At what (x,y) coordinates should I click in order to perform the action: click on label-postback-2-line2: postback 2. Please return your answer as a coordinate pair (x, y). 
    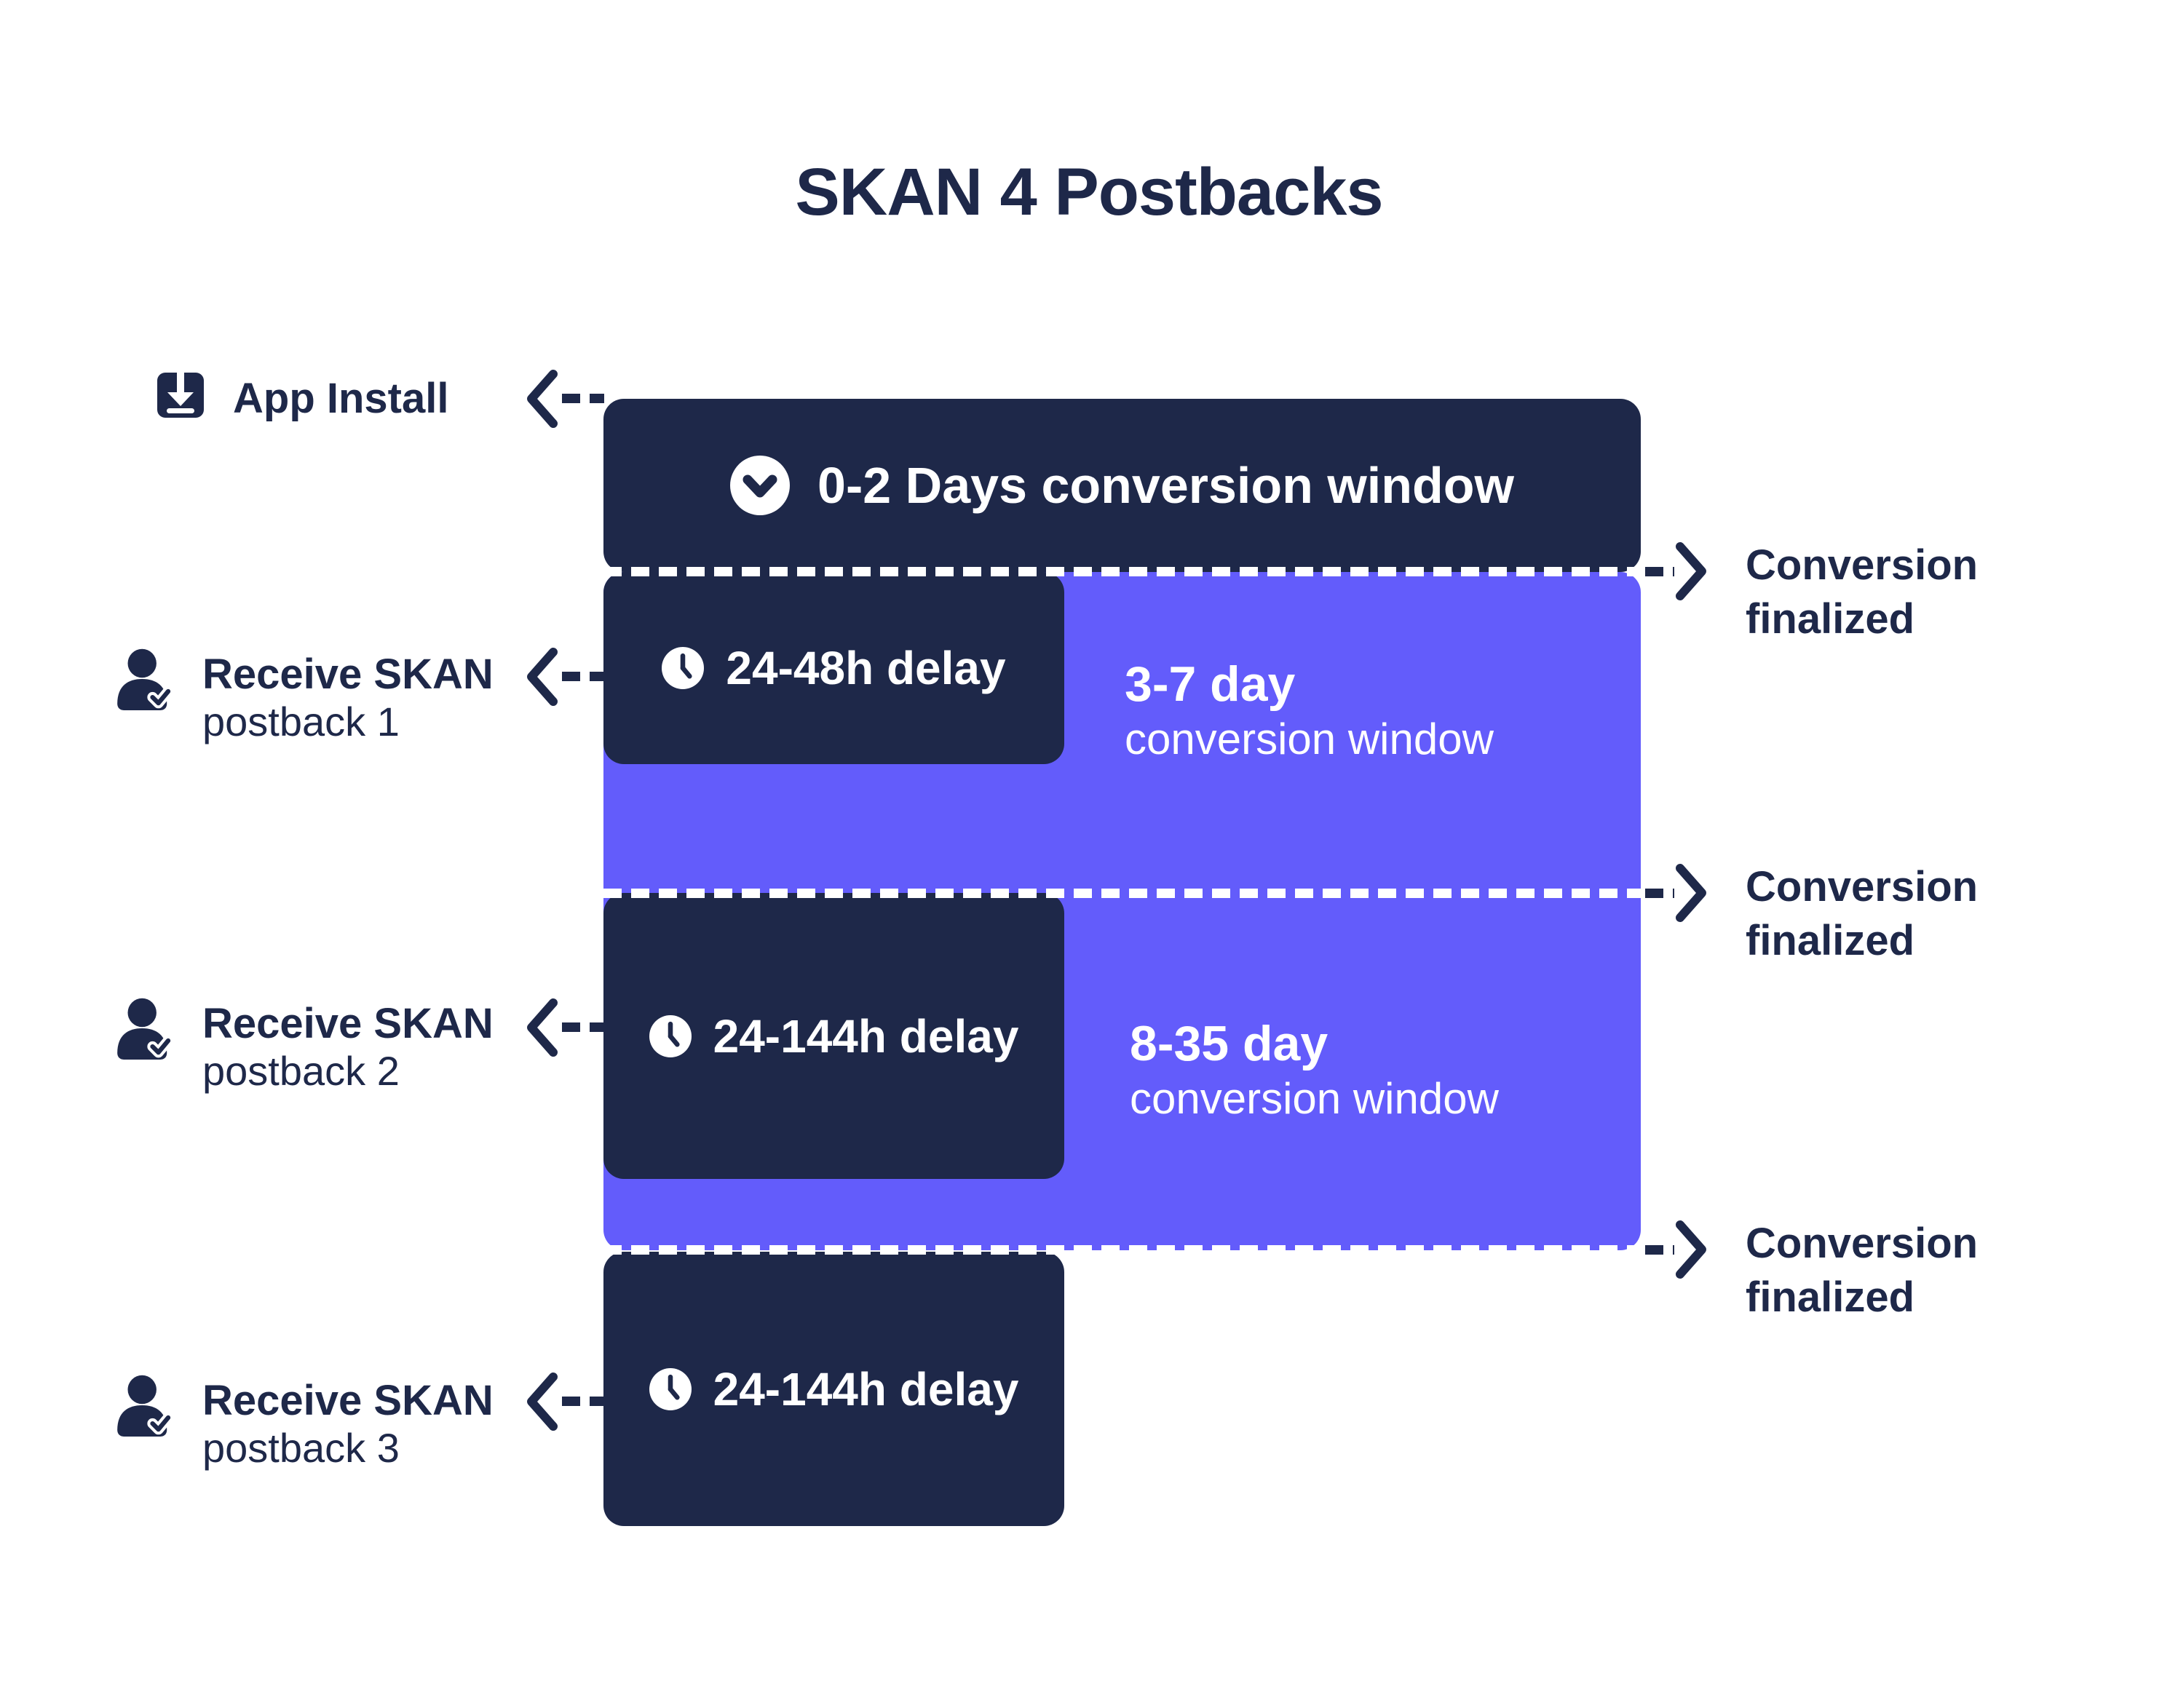
    Looking at the image, I should click on (301, 1071).